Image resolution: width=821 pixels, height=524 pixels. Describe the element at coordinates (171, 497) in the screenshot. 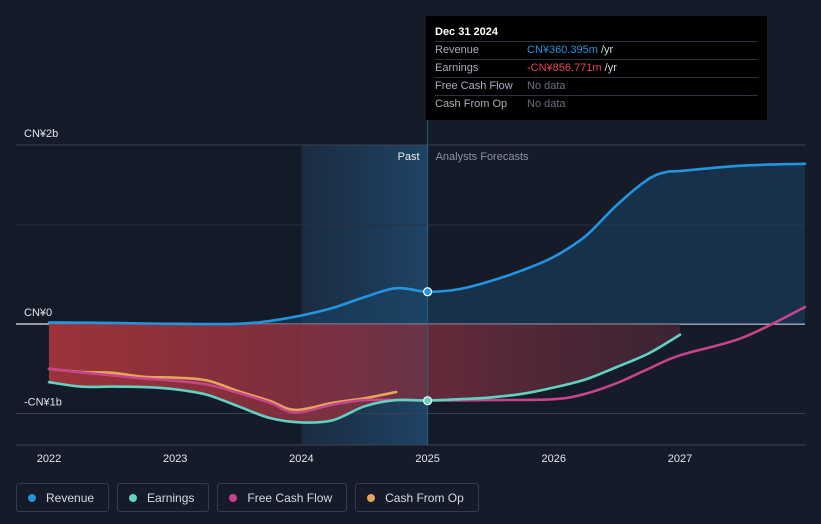

I see `legend-label: Earnings` at that location.